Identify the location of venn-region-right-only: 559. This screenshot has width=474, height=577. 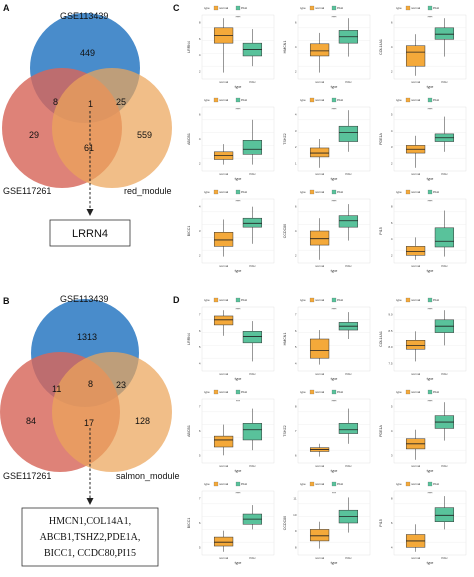
(144, 135).